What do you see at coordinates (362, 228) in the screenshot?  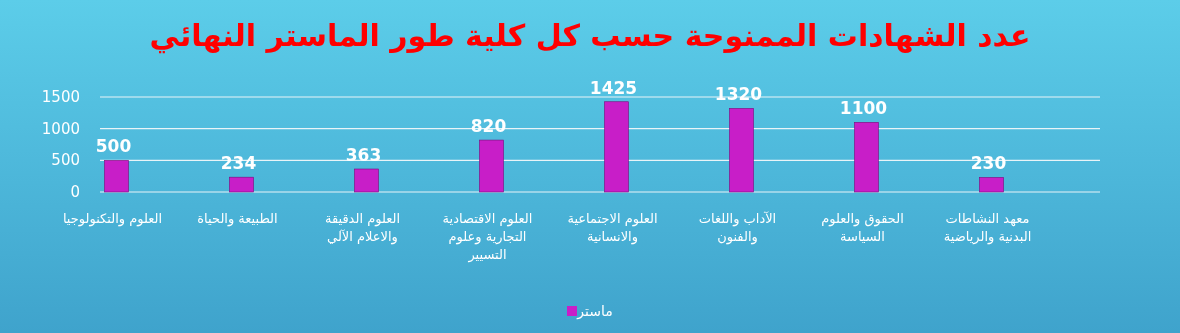 I see `x-tick-label: العلوم الدقيقة والاعلام الآلي` at bounding box center [362, 228].